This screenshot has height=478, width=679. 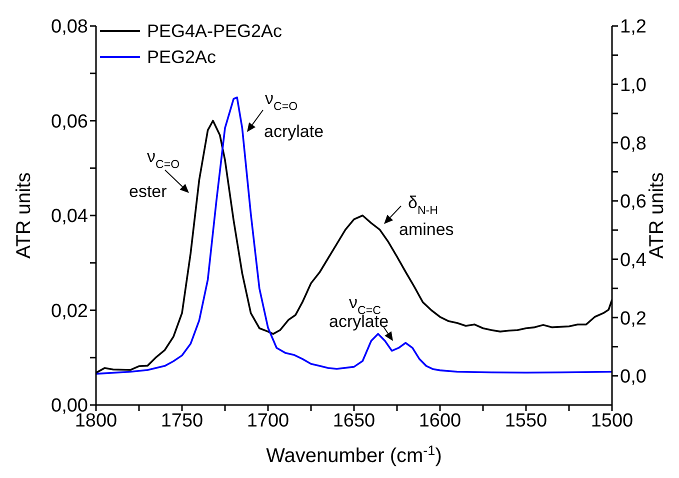 I want to click on y2-tick-label: 0,4, so click(x=633, y=260).